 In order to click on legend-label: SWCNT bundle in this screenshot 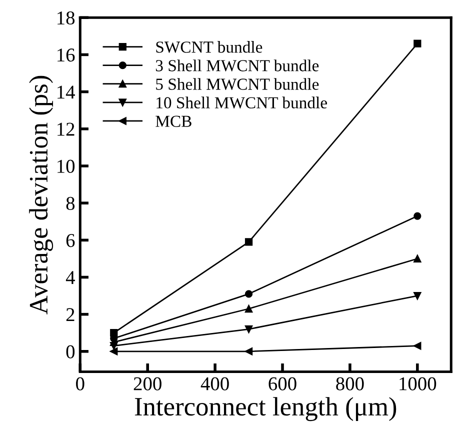, I will do `click(209, 47)`.